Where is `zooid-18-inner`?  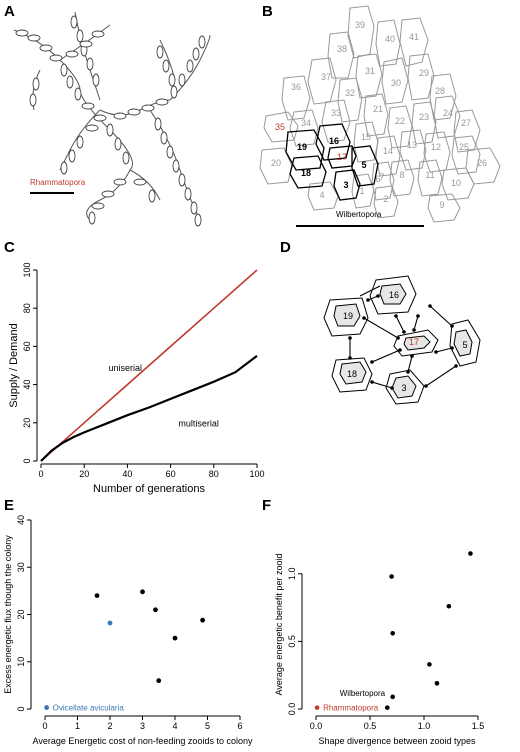
zooid-18-inner is located at coordinates (353, 373).